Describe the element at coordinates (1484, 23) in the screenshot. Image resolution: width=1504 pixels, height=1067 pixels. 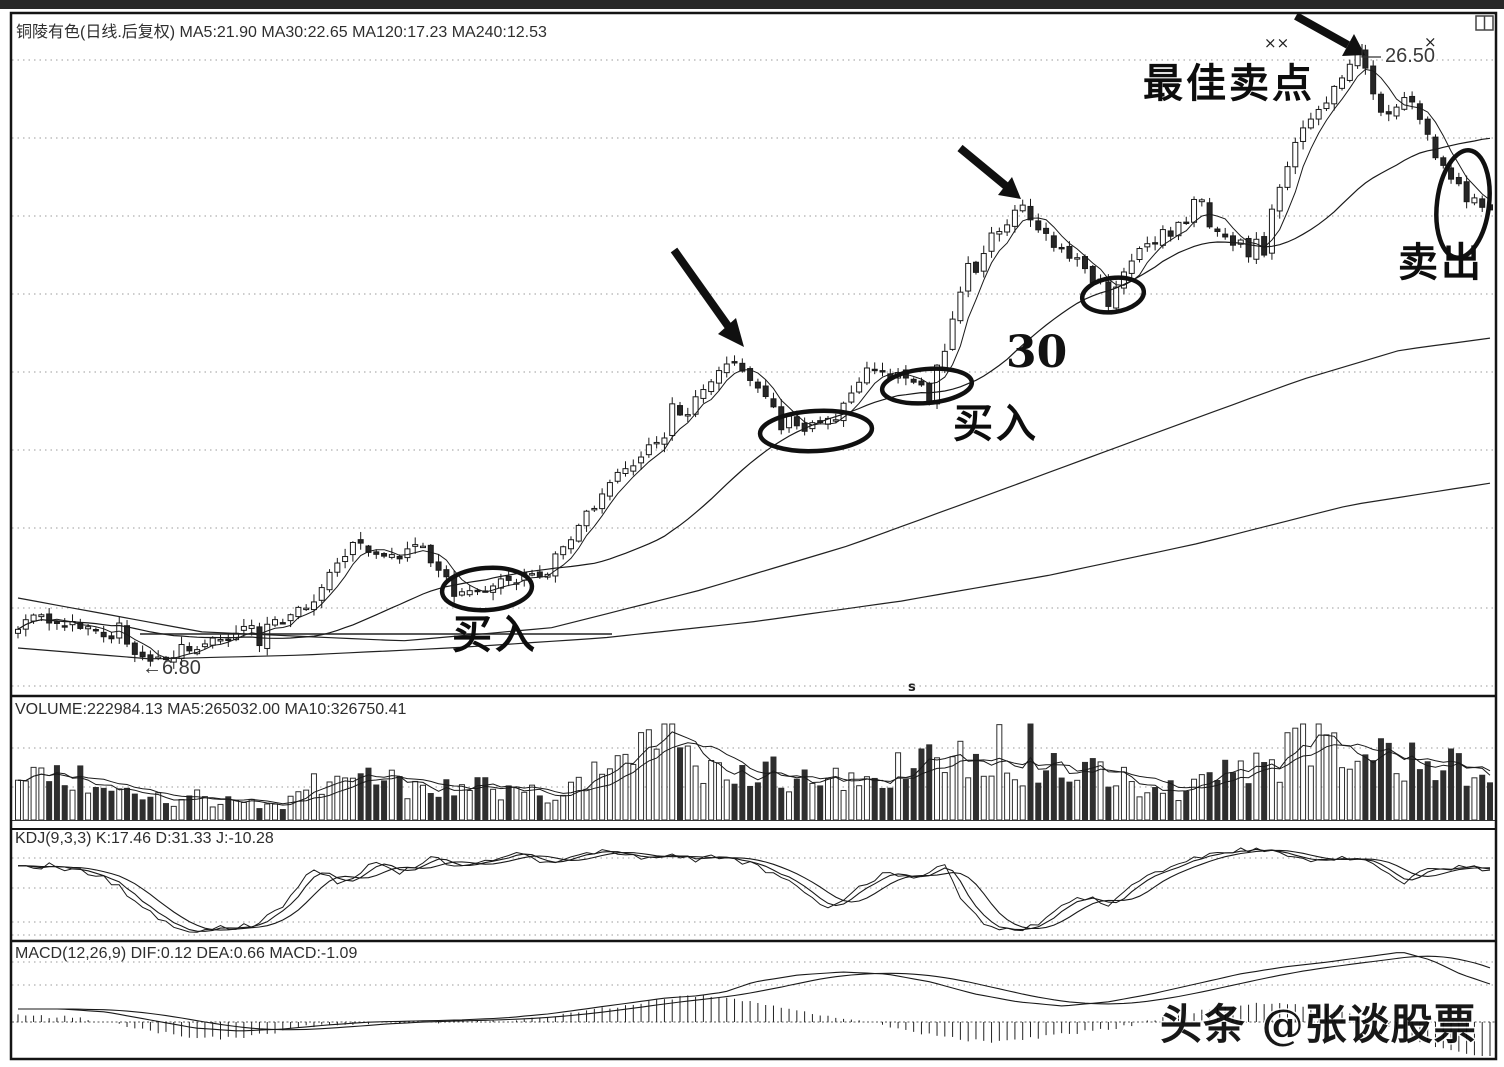
I see `window-restore-icon` at that location.